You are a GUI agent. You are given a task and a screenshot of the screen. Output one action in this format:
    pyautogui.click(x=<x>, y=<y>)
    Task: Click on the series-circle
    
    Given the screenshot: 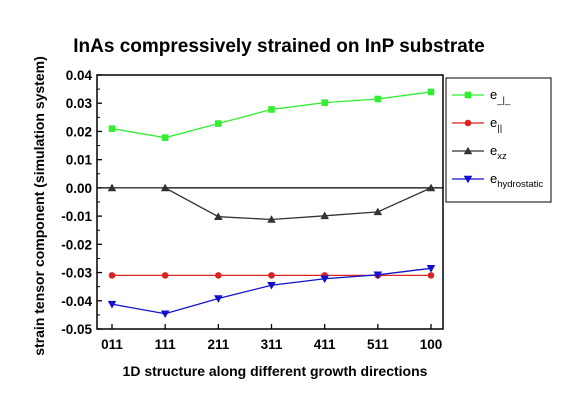 What is the action you would take?
    pyautogui.click(x=271, y=275)
    